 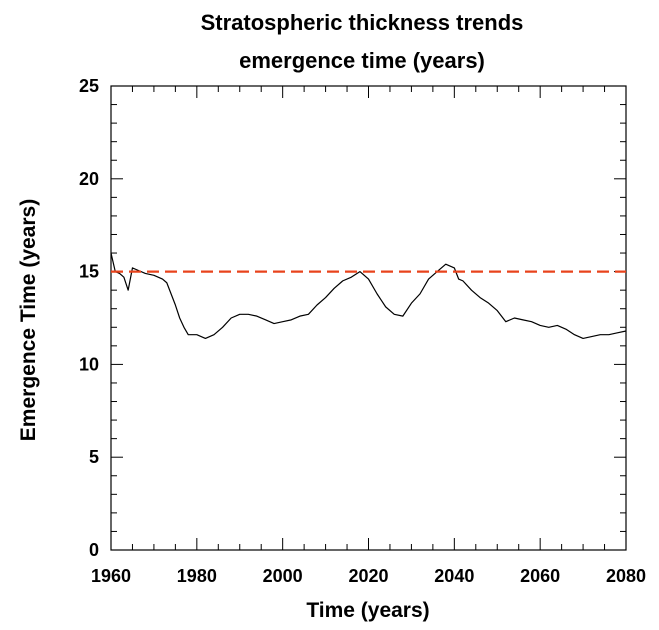 What do you see at coordinates (454, 576) in the screenshot?
I see `x-tick-label: 2040` at bounding box center [454, 576].